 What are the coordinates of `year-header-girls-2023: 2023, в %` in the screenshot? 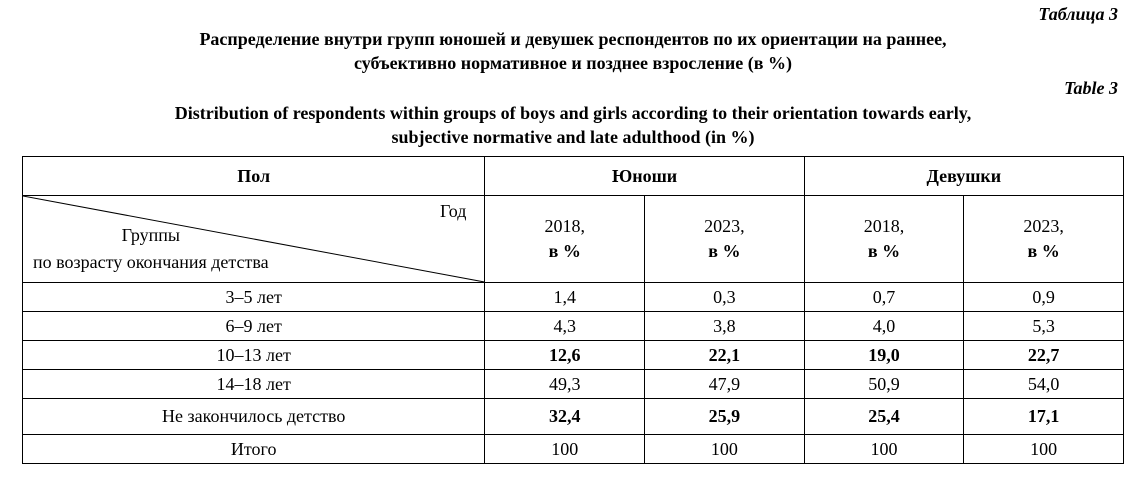 It's located at (1043, 239).